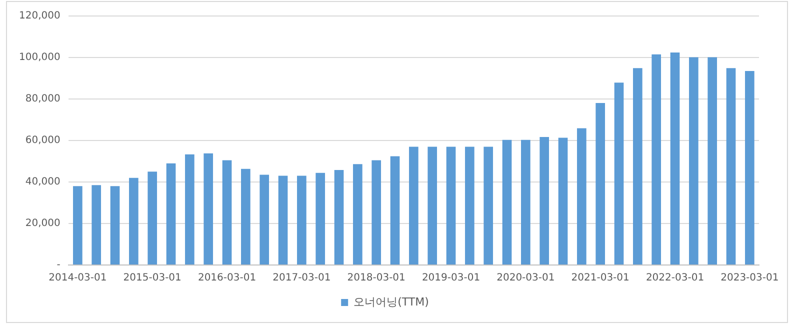  Describe the element at coordinates (42, 182) in the screenshot. I see `y-tick-label: 40,000` at that location.